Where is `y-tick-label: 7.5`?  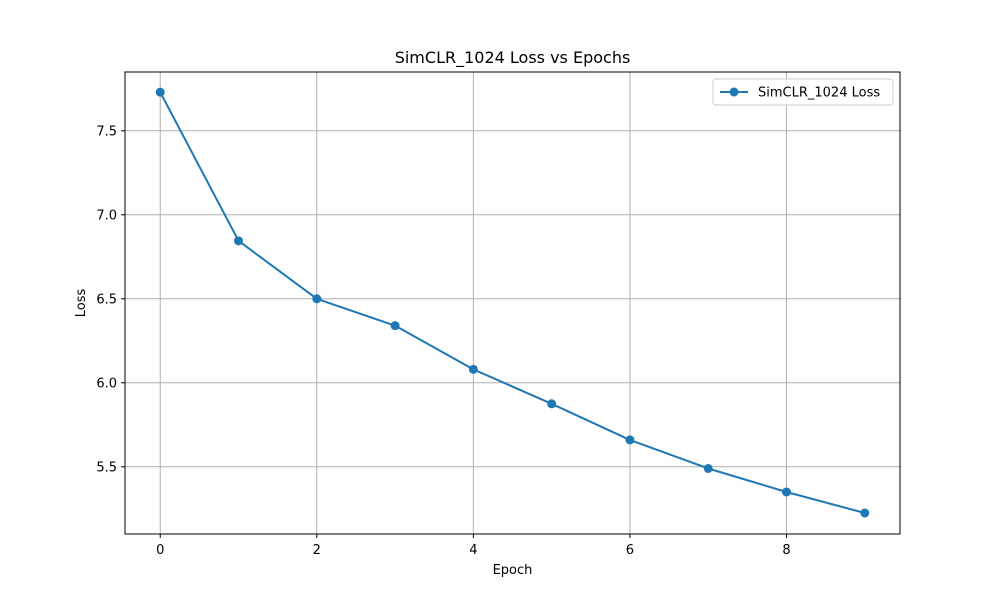 y-tick-label: 7.5 is located at coordinates (106, 131).